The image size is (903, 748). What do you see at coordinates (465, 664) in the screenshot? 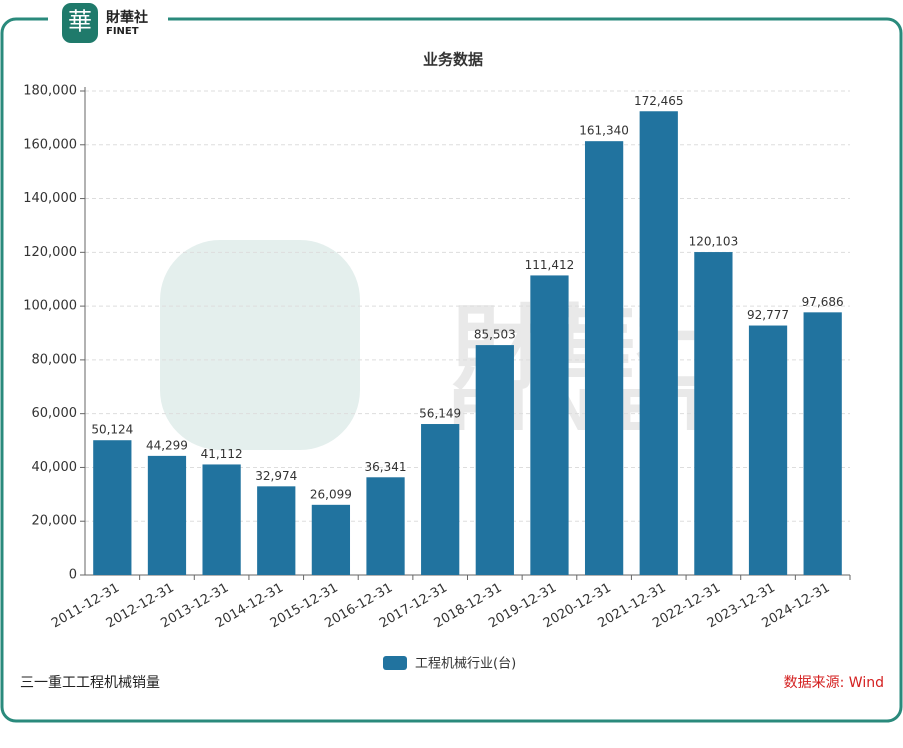
I see `legend-label: 工程机械行业(台)` at bounding box center [465, 664].